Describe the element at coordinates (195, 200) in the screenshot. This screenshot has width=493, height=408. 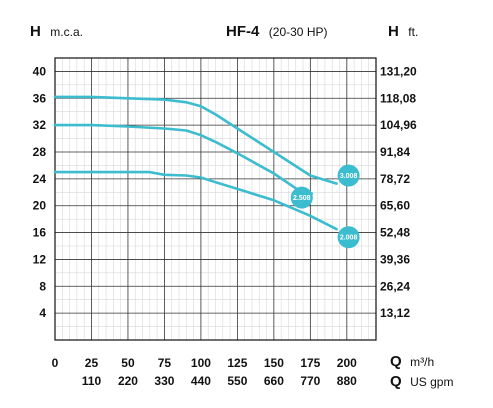
I see `curve-2.008` at that location.